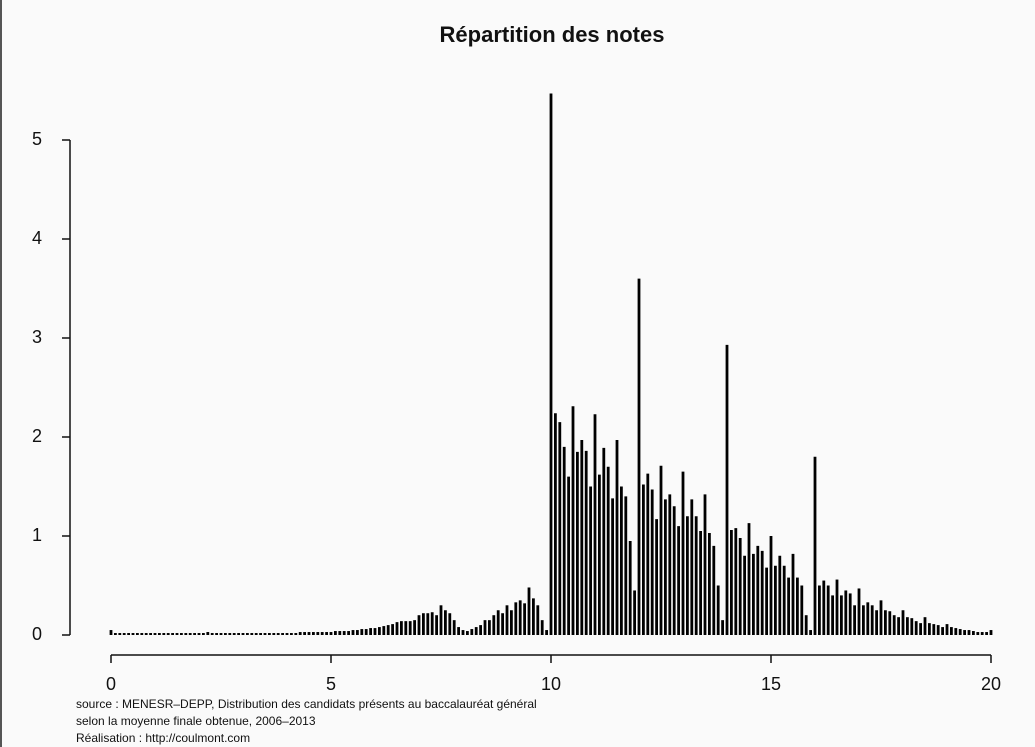 The image size is (1035, 747). I want to click on x-tick-label: 0, so click(111, 684).